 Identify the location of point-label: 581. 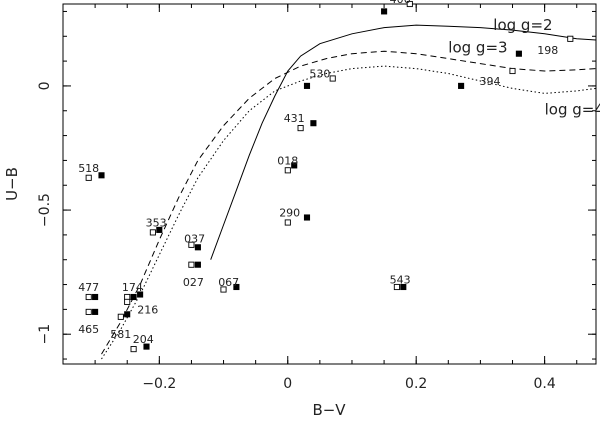
(120, 334).